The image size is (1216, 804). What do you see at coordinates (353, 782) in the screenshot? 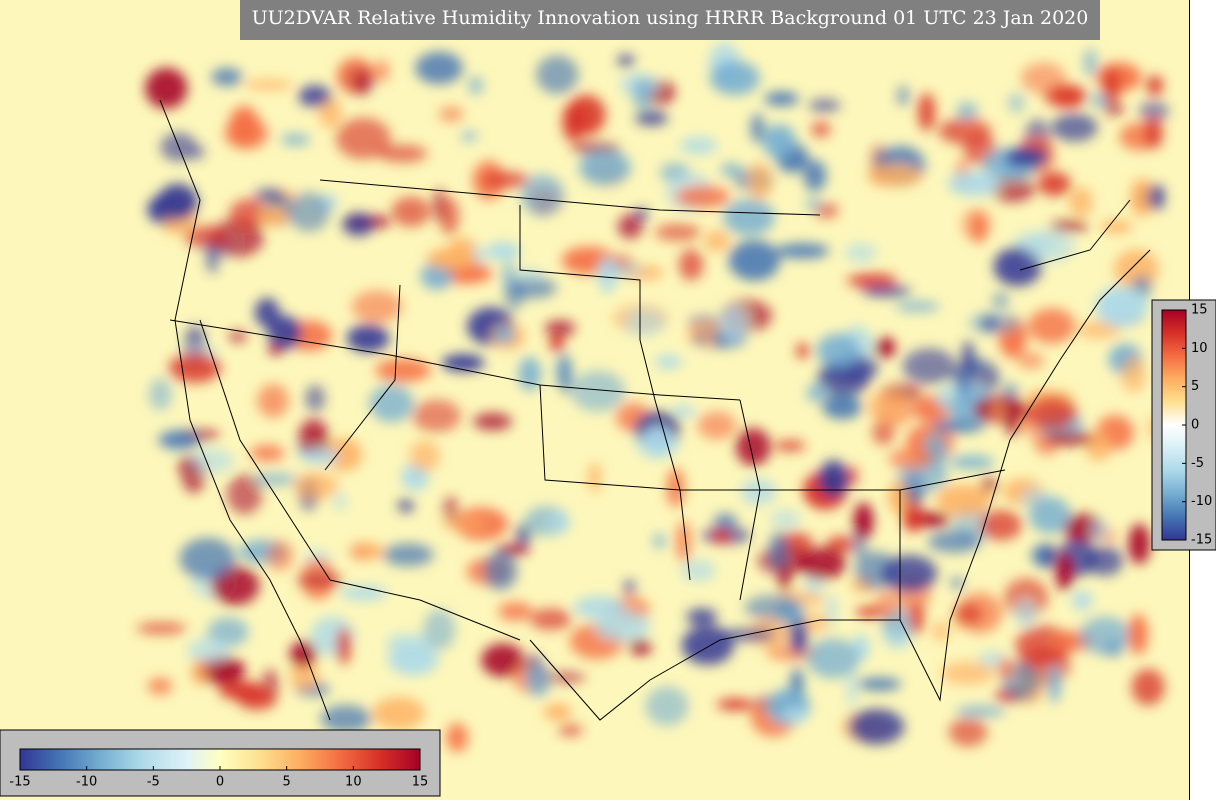
I see `colorbar-tick-label: 10` at bounding box center [353, 782].